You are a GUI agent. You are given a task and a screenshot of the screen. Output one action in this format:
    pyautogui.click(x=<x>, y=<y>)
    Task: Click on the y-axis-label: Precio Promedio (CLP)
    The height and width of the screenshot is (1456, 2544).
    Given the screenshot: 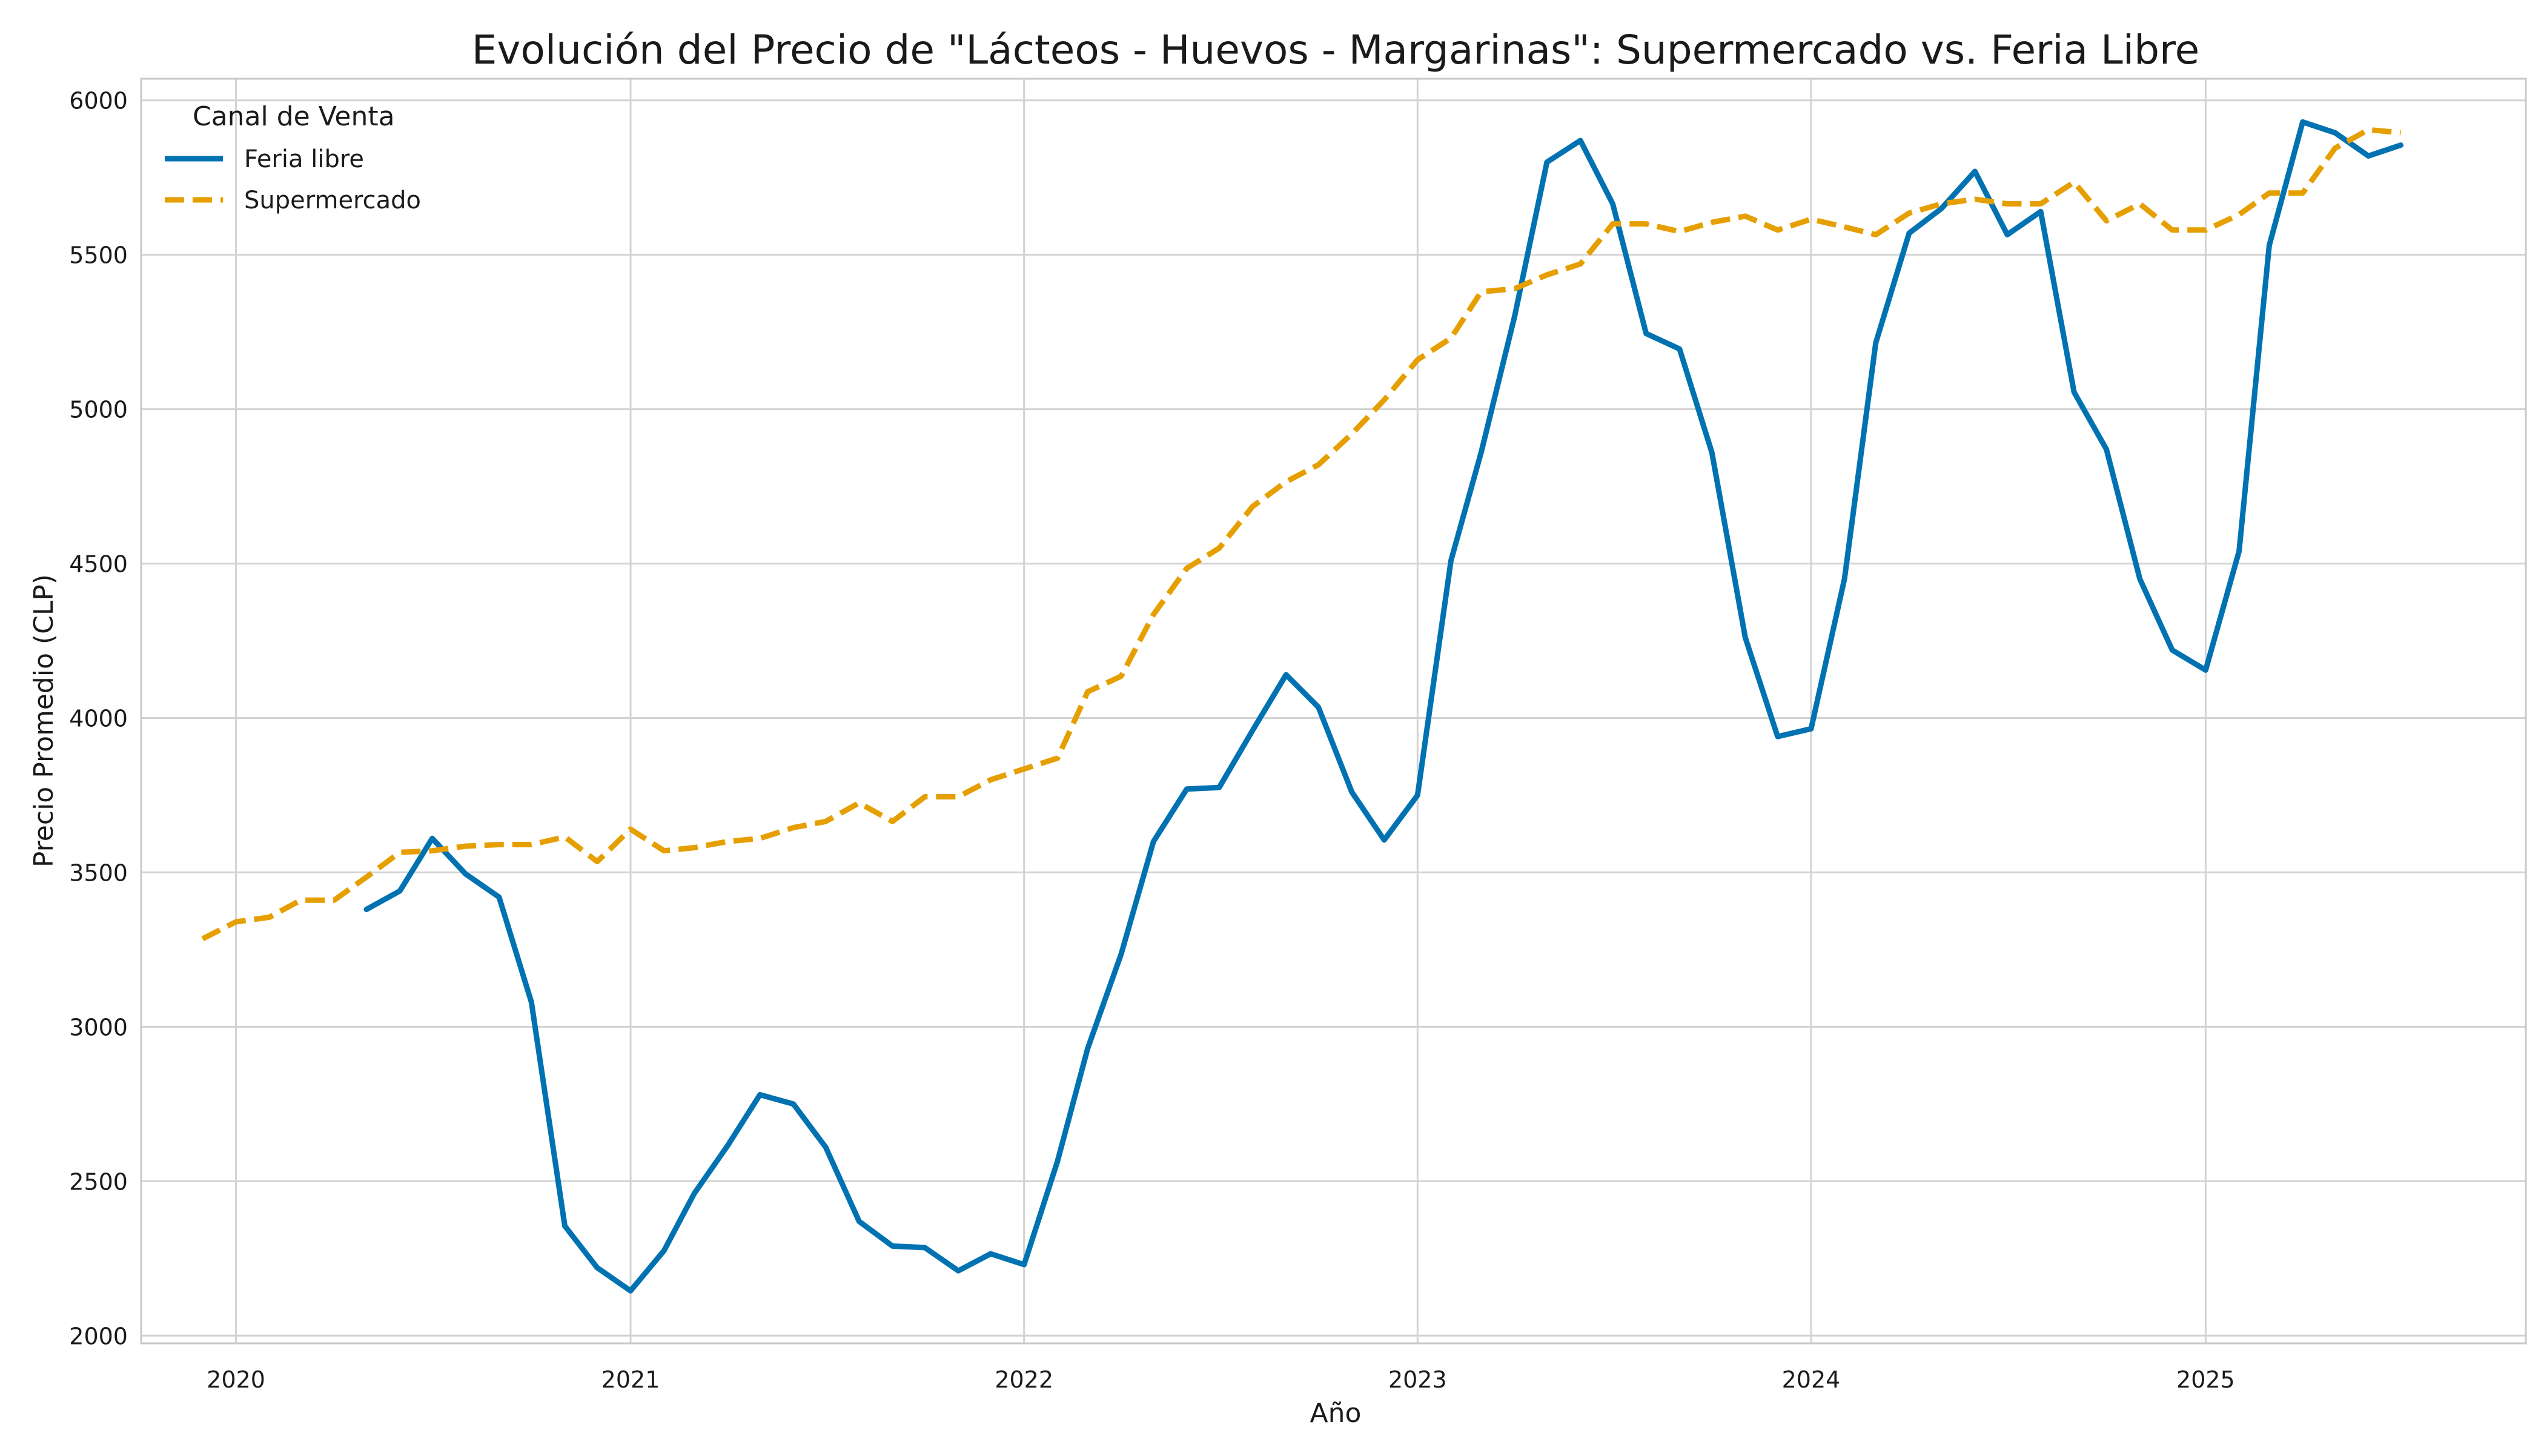 What is the action you would take?
    pyautogui.click(x=43, y=720)
    